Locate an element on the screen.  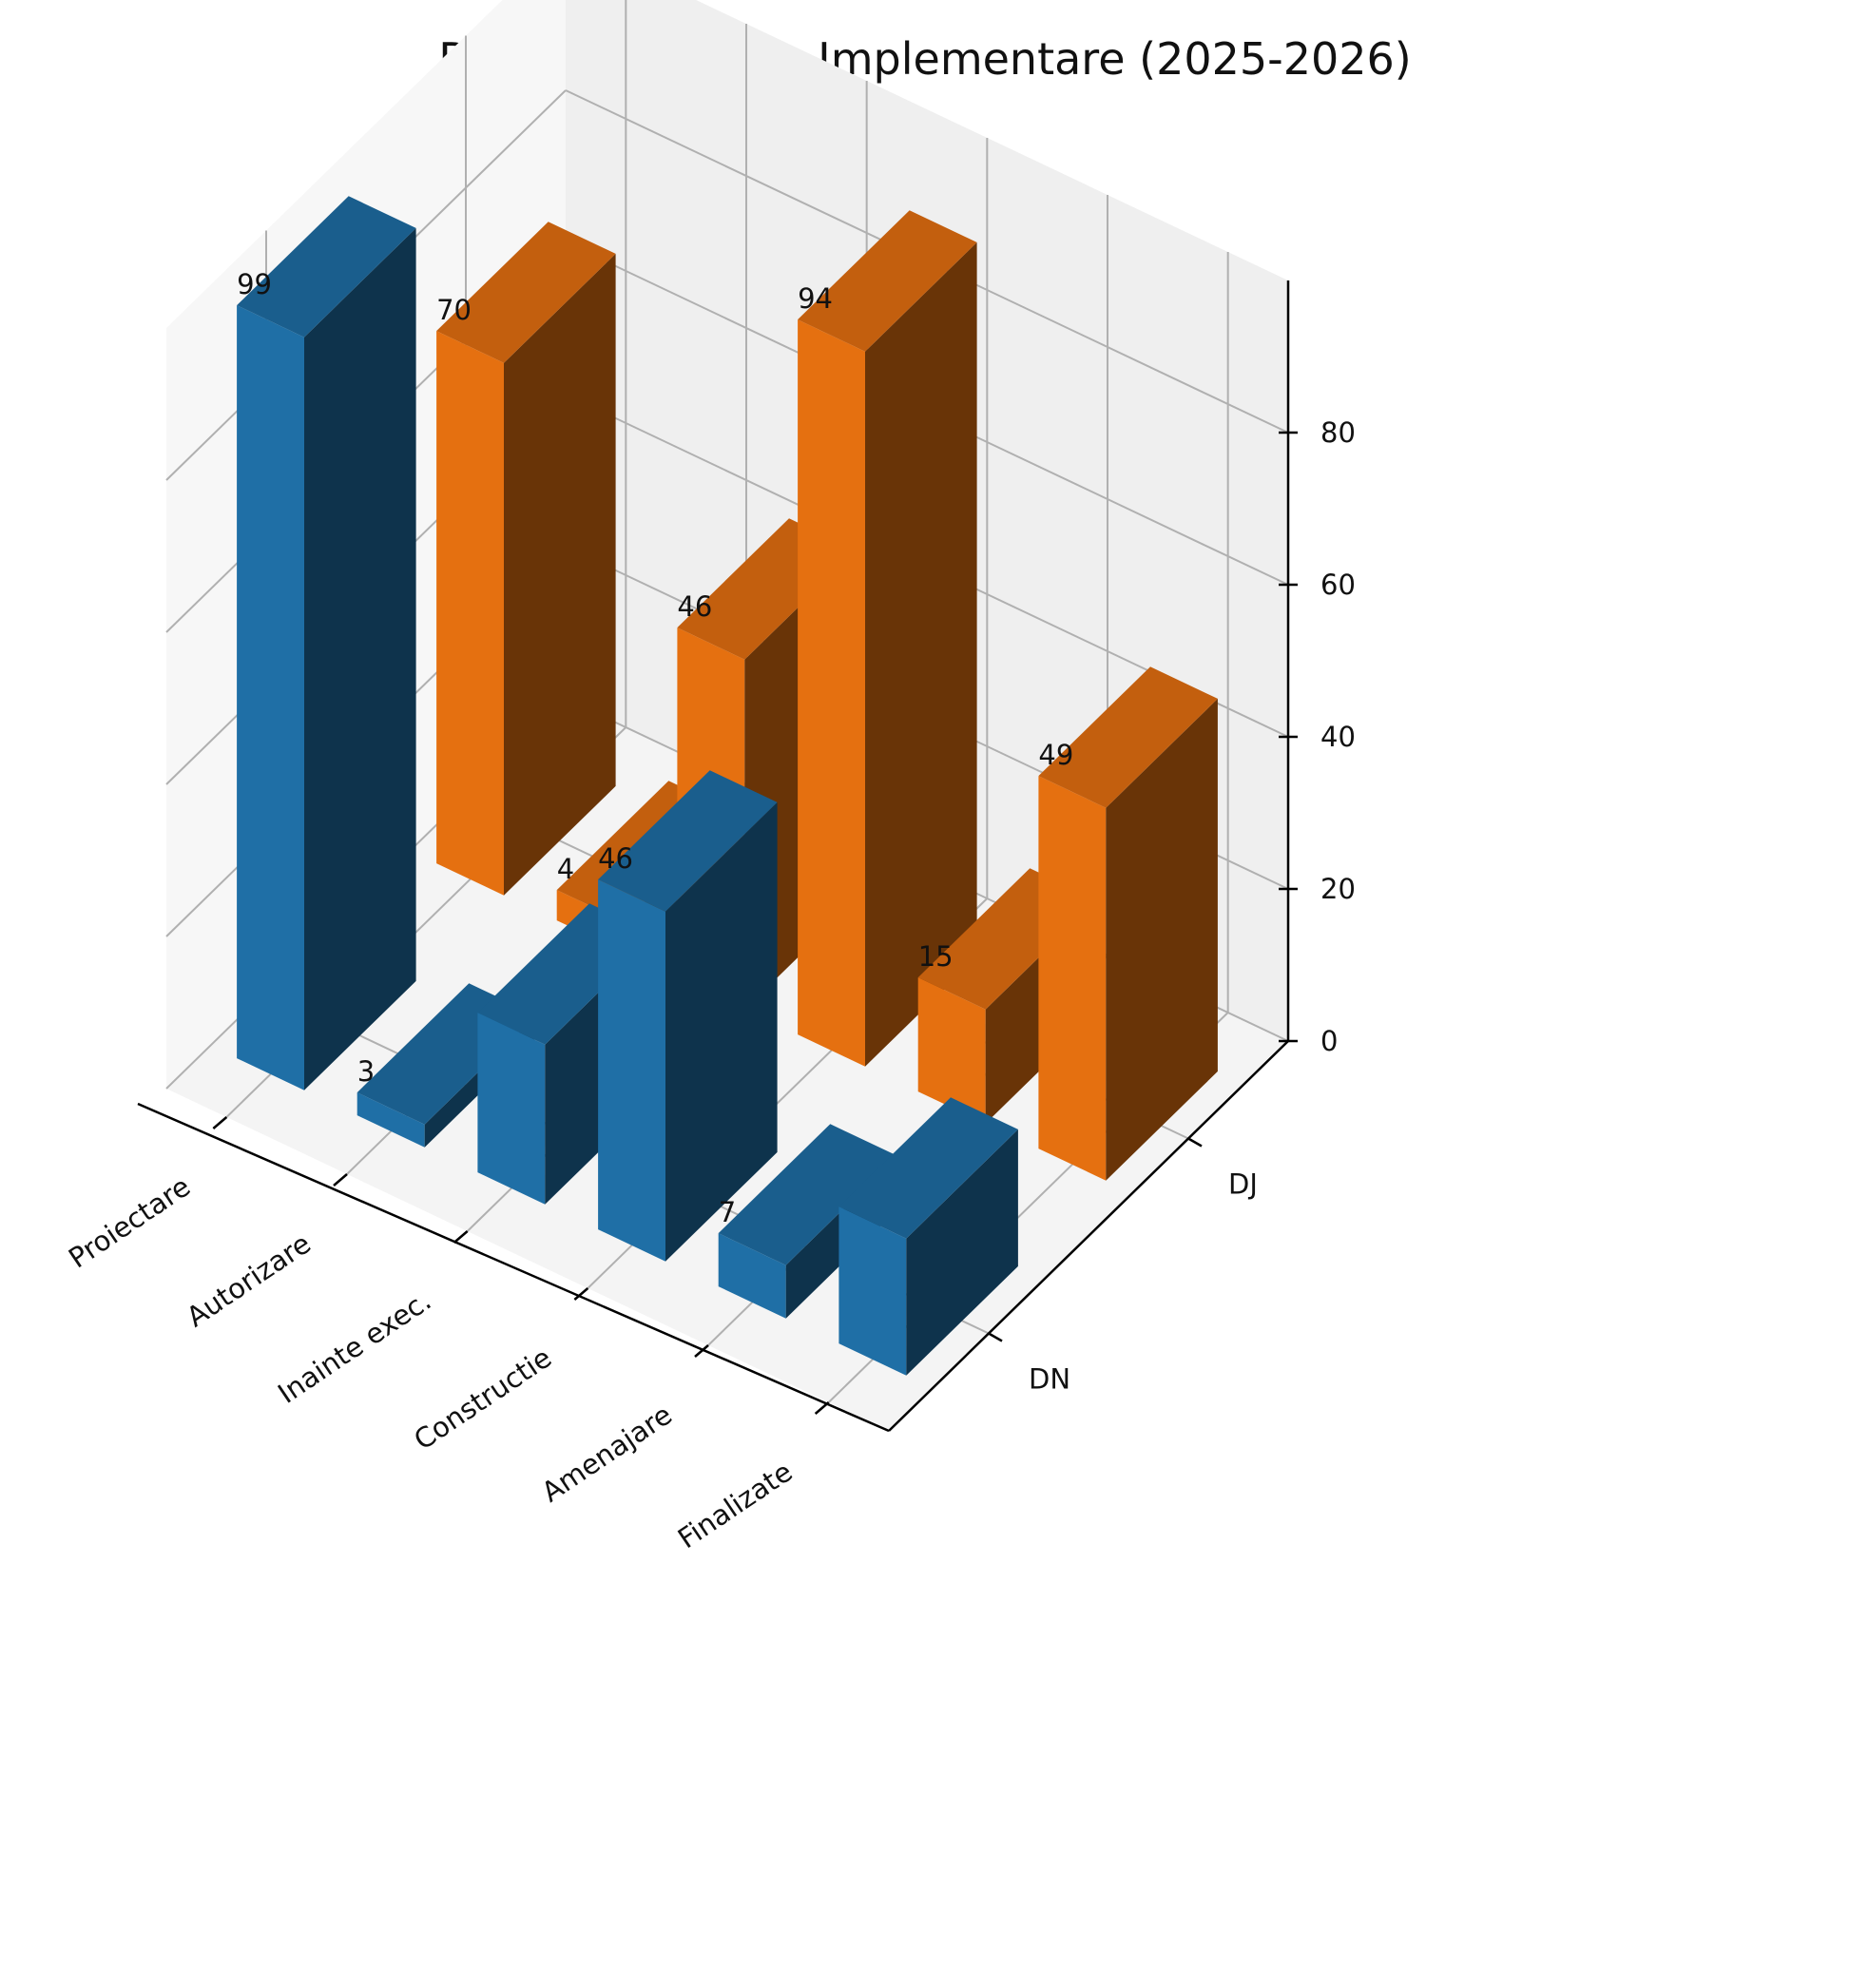
z-tick-label: 0 is located at coordinates (1329, 1041).